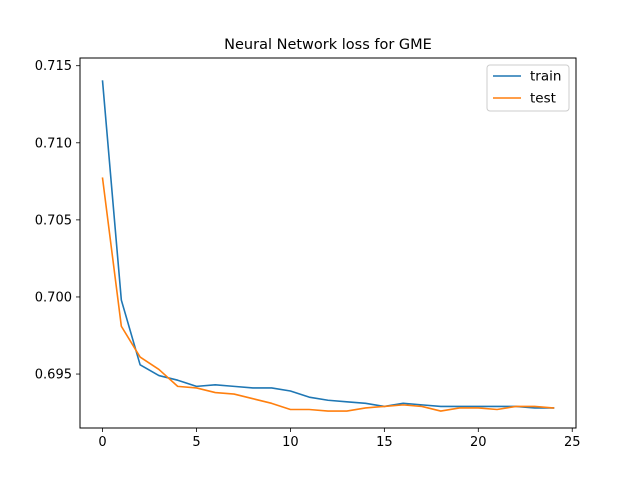 The height and width of the screenshot is (480, 640). I want to click on legend-label-test: test, so click(543, 99).